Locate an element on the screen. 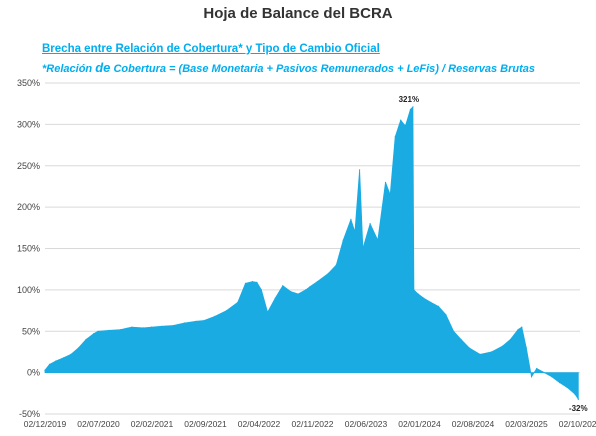  y-tick-label: 250% is located at coordinates (28, 166).